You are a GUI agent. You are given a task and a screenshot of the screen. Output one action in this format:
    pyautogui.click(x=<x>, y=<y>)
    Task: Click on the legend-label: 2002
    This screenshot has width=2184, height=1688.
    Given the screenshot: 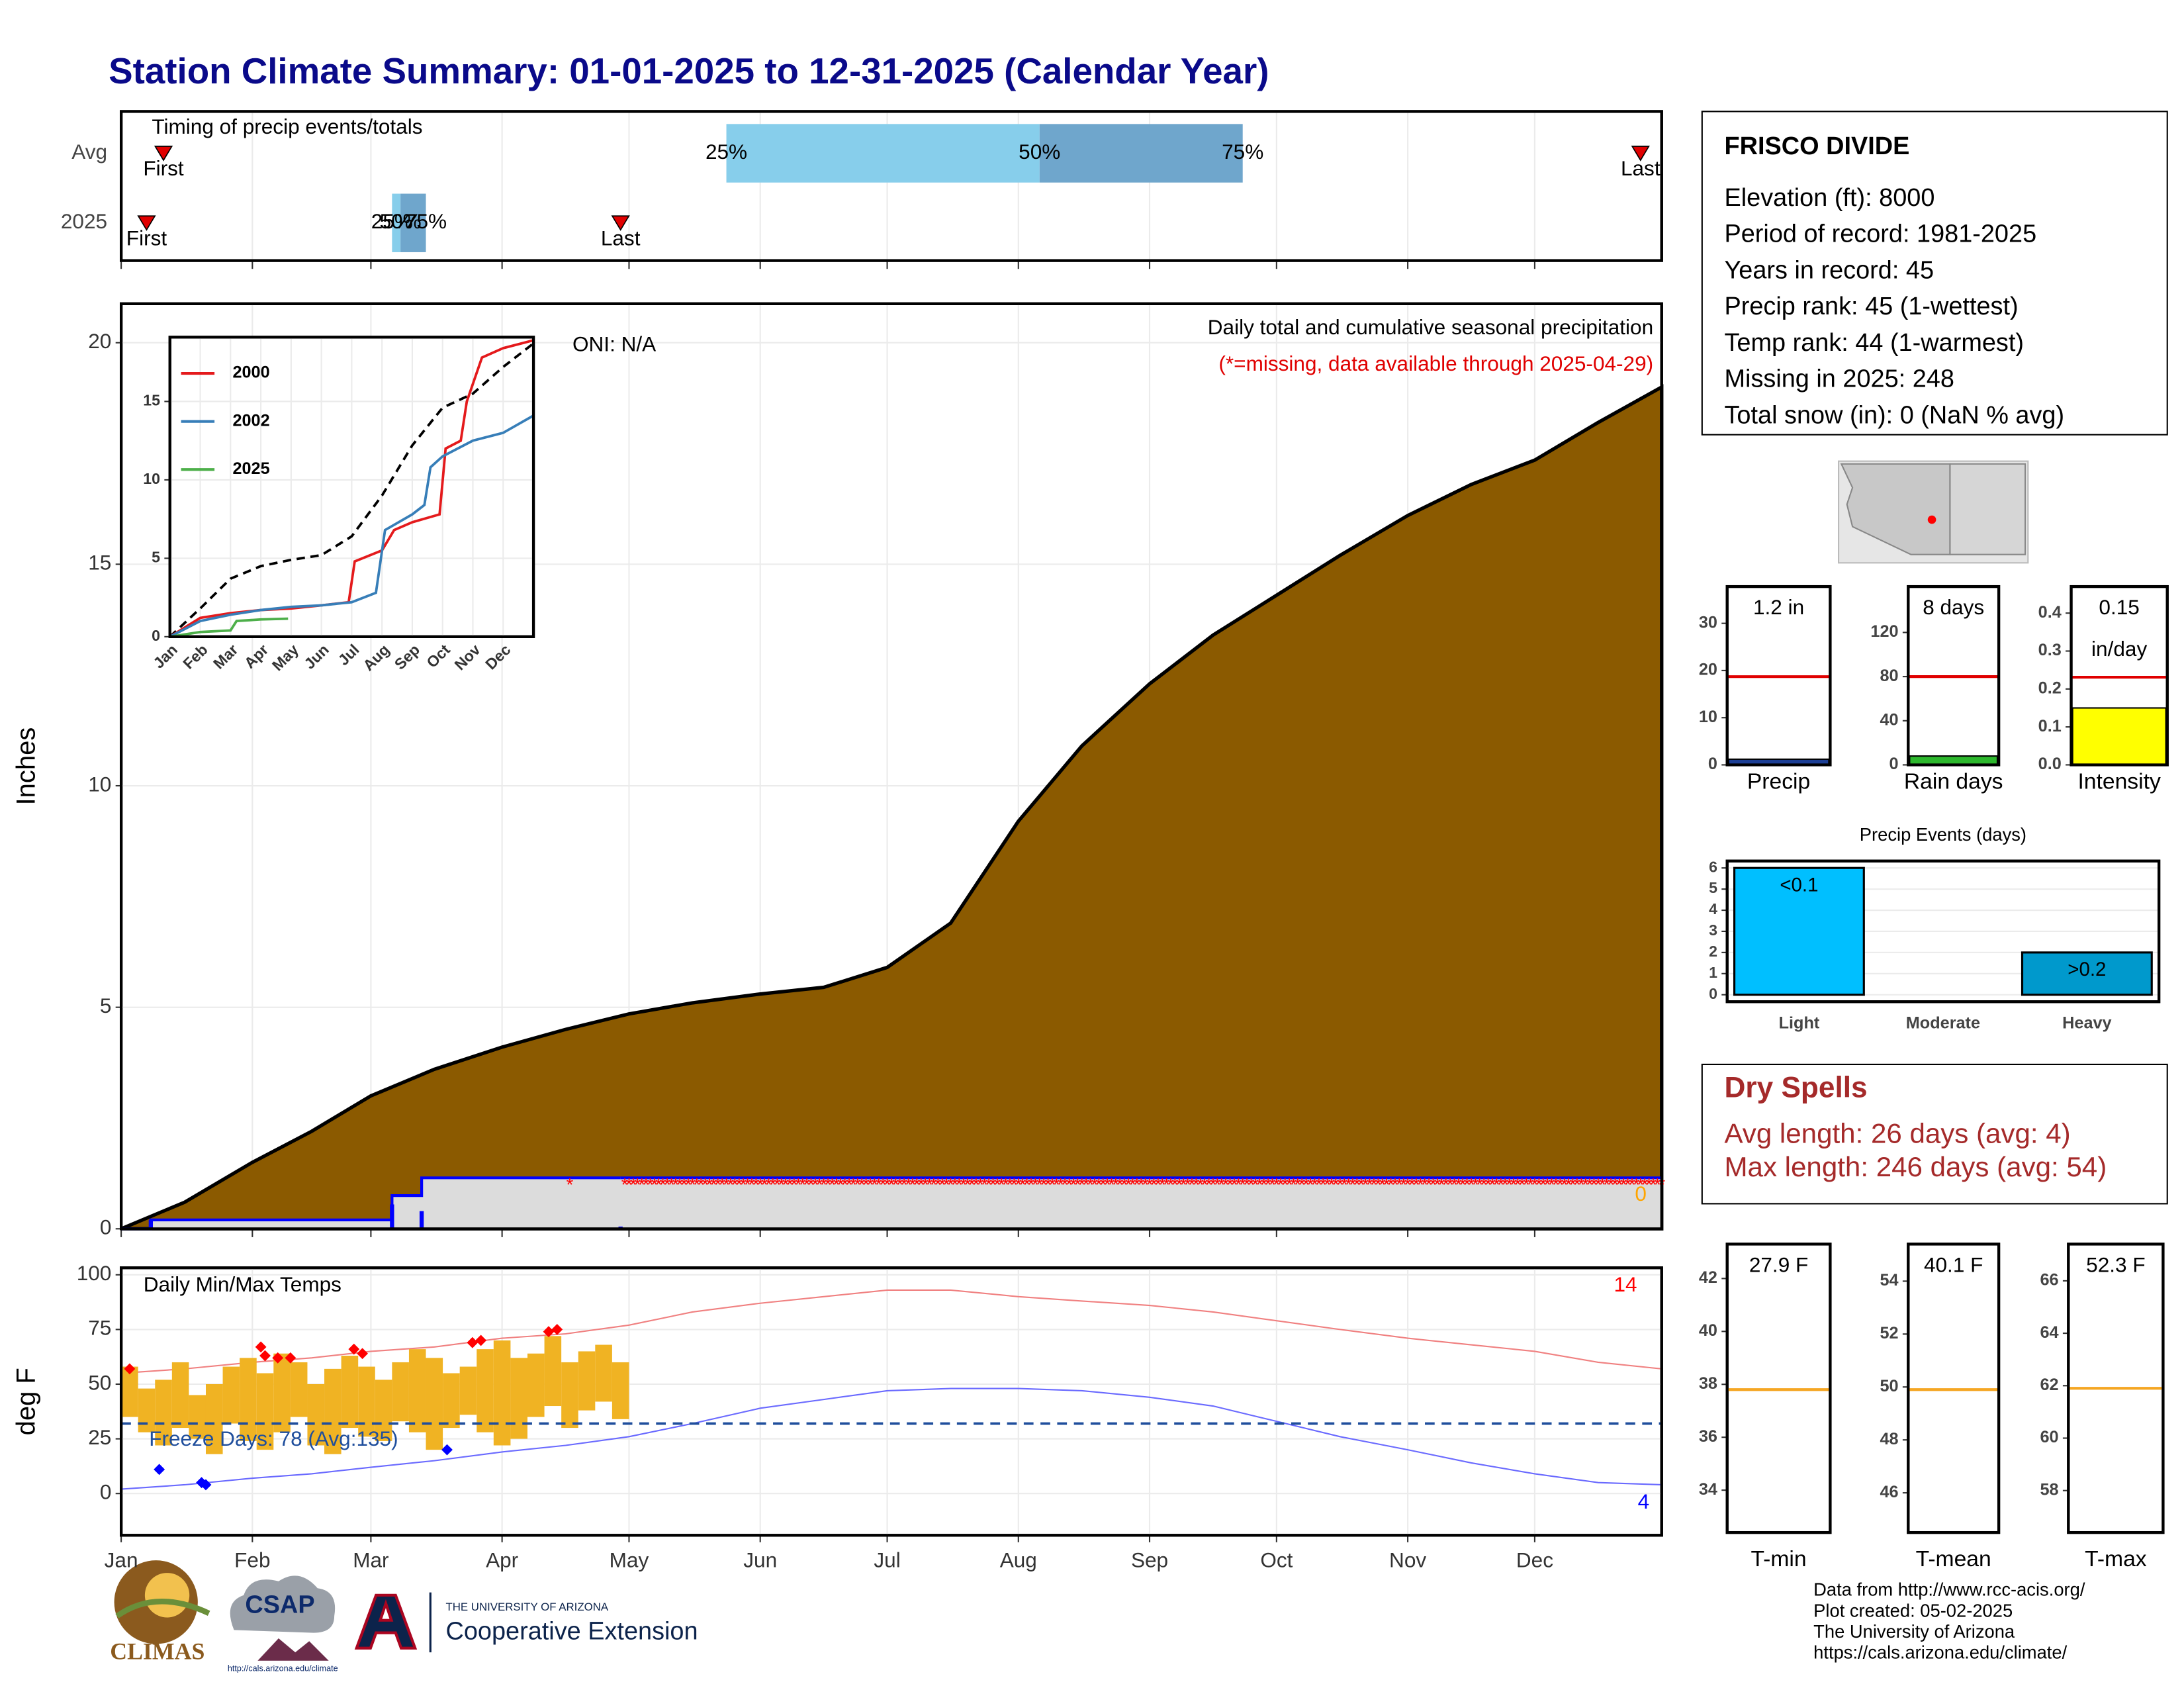 What is the action you would take?
    pyautogui.click(x=251, y=420)
    